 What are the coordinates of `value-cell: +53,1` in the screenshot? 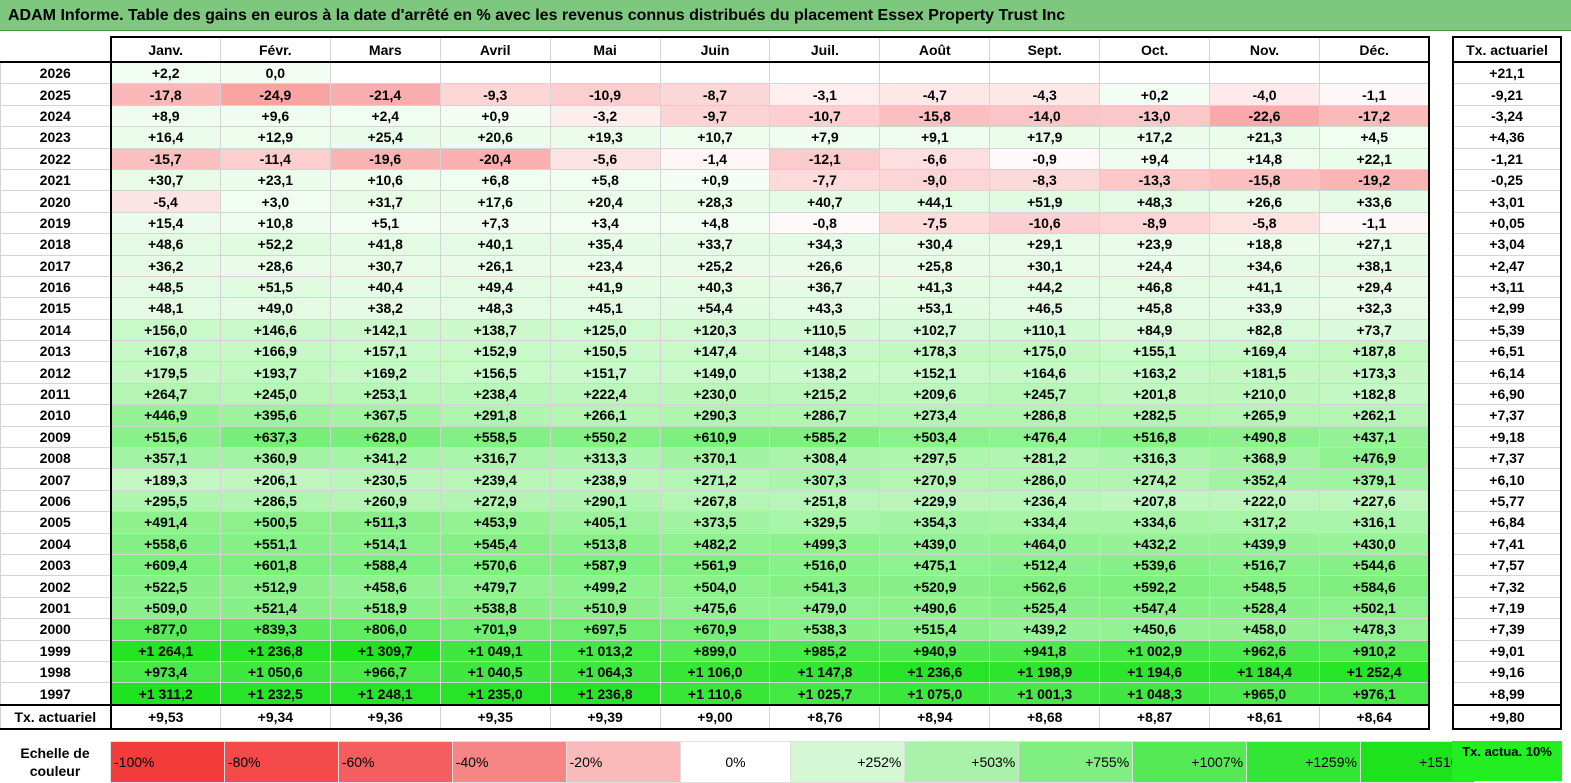 It's located at (935, 308).